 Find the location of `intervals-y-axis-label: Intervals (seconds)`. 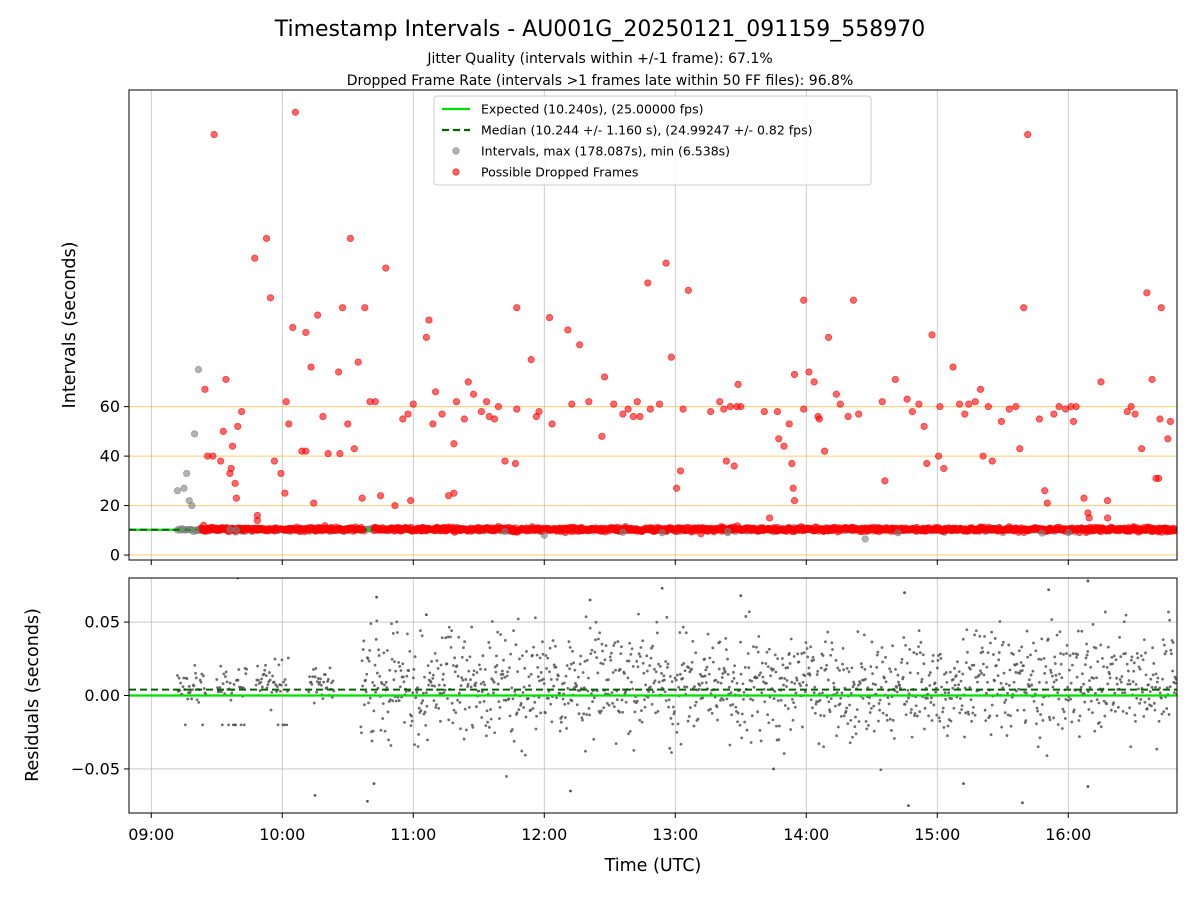

intervals-y-axis-label: Intervals (seconds) is located at coordinates (70, 325).